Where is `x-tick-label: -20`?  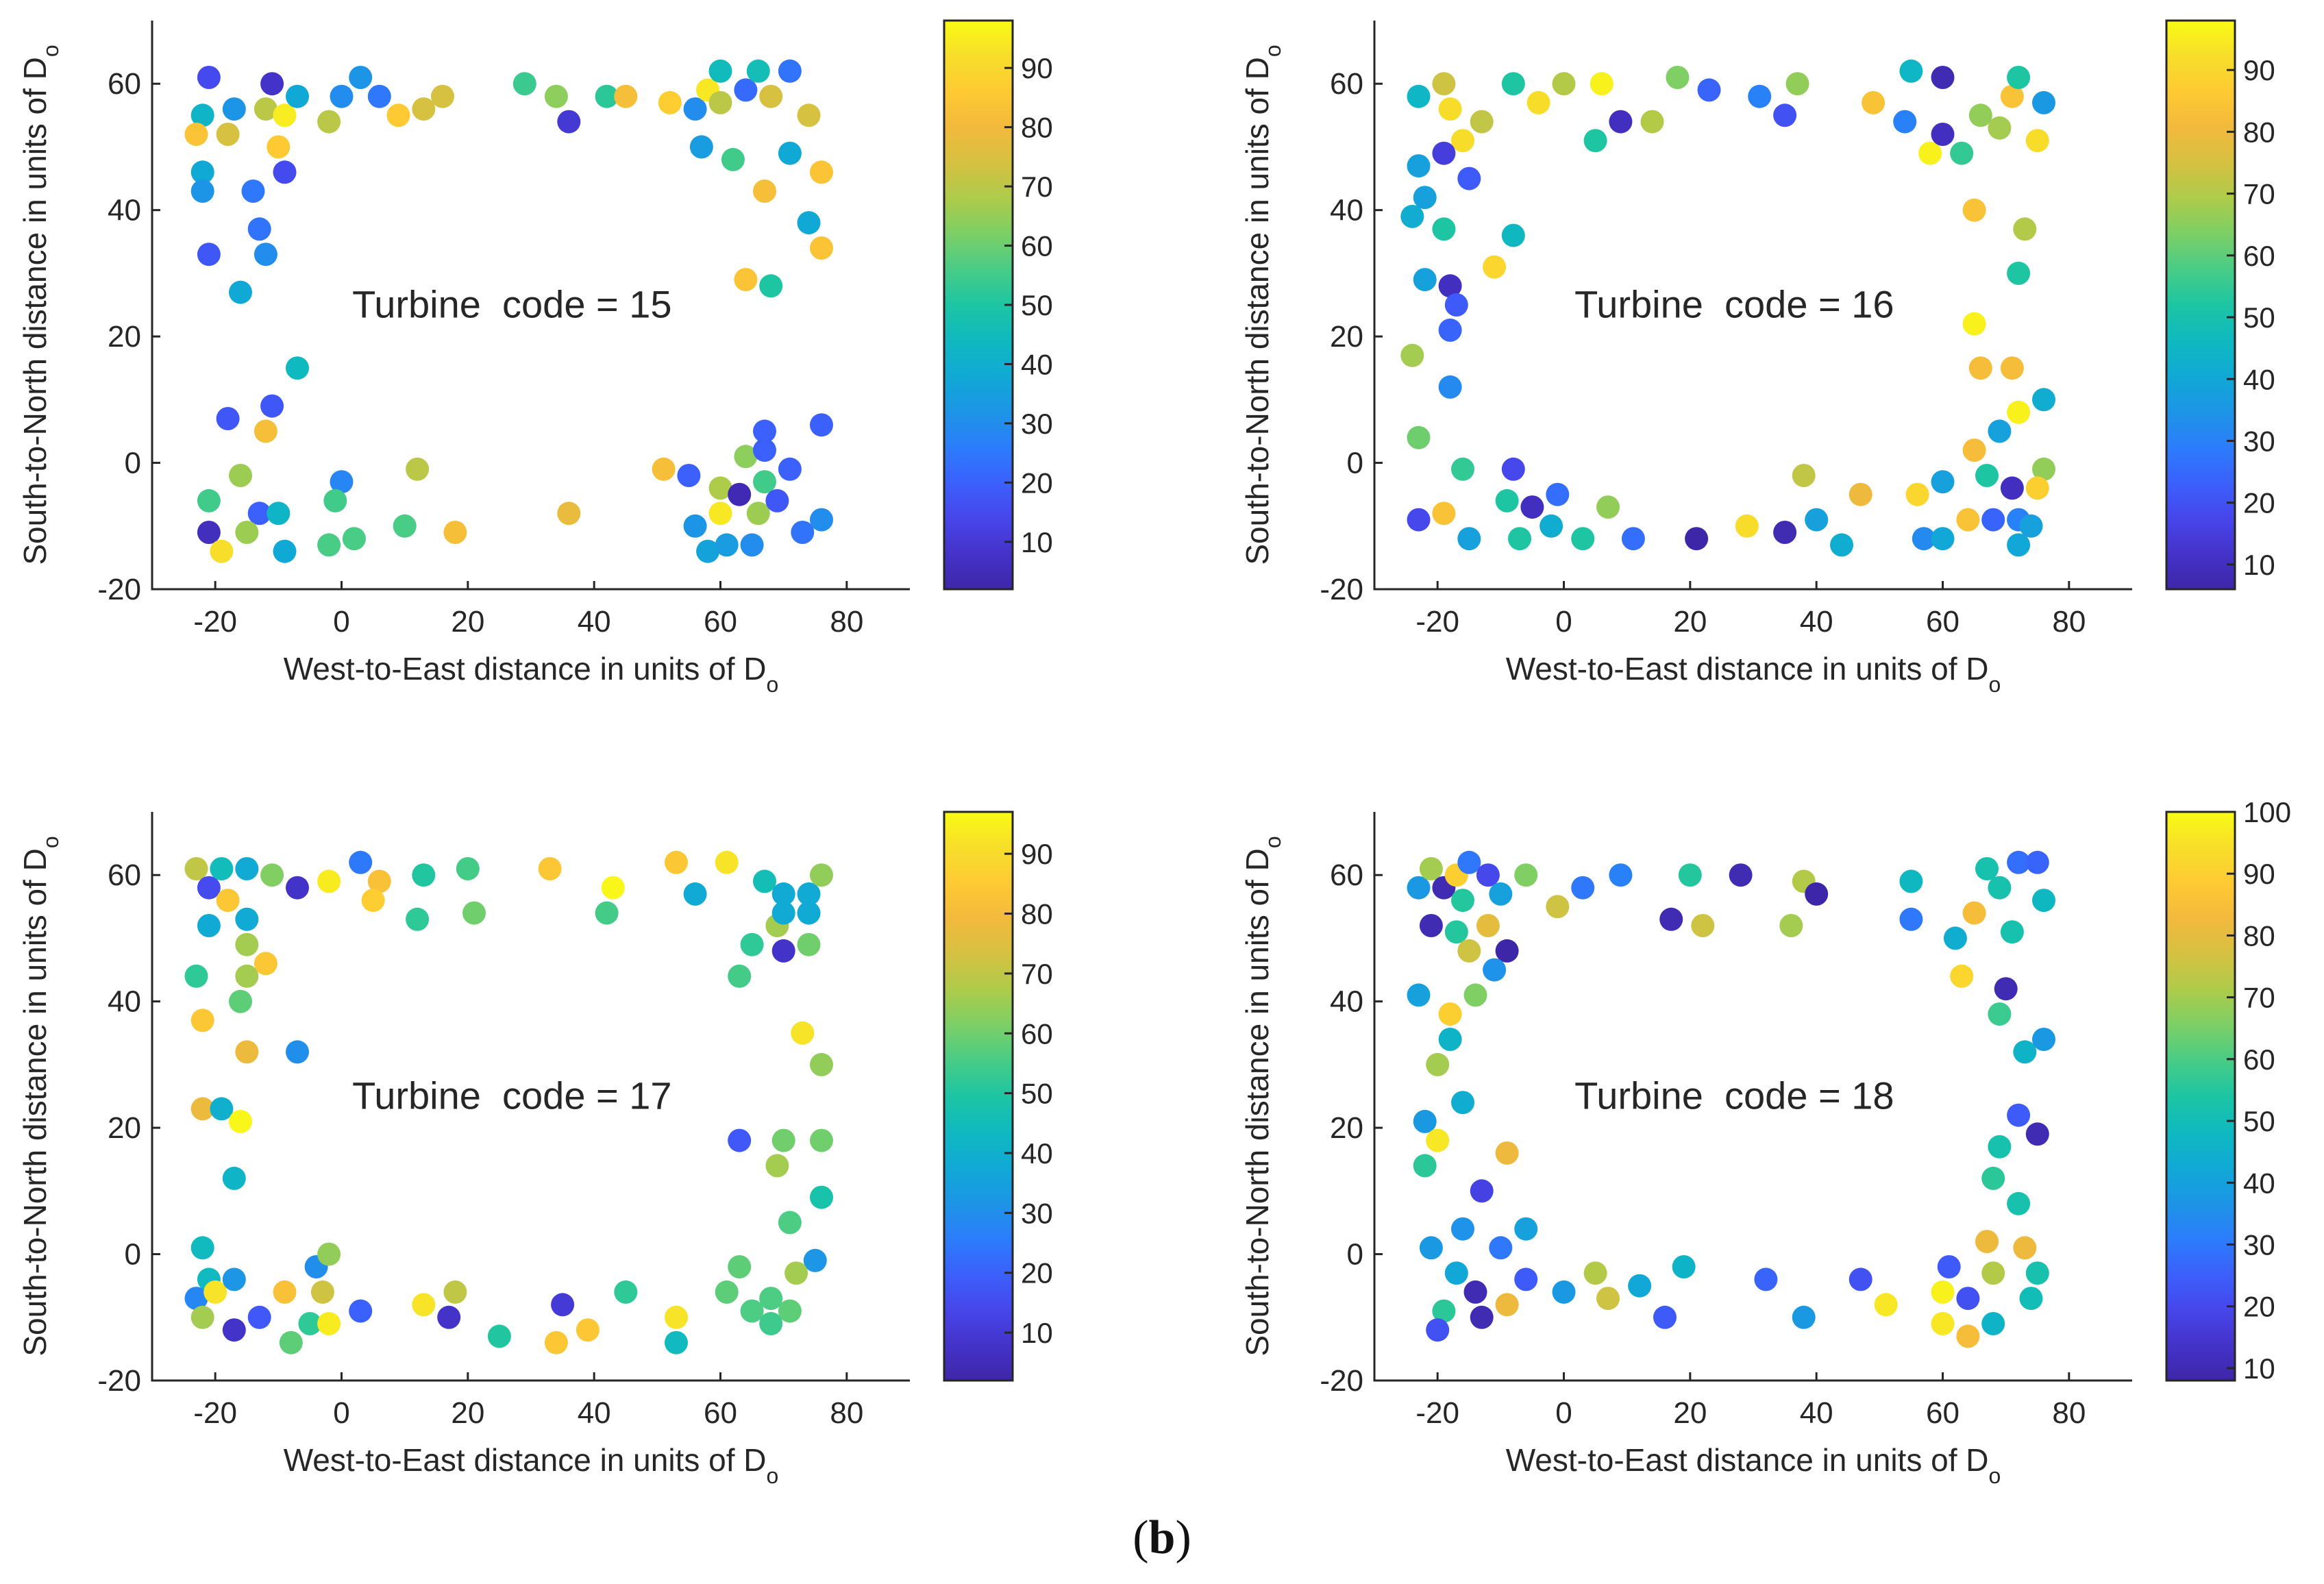
x-tick-label: -20 is located at coordinates (215, 622).